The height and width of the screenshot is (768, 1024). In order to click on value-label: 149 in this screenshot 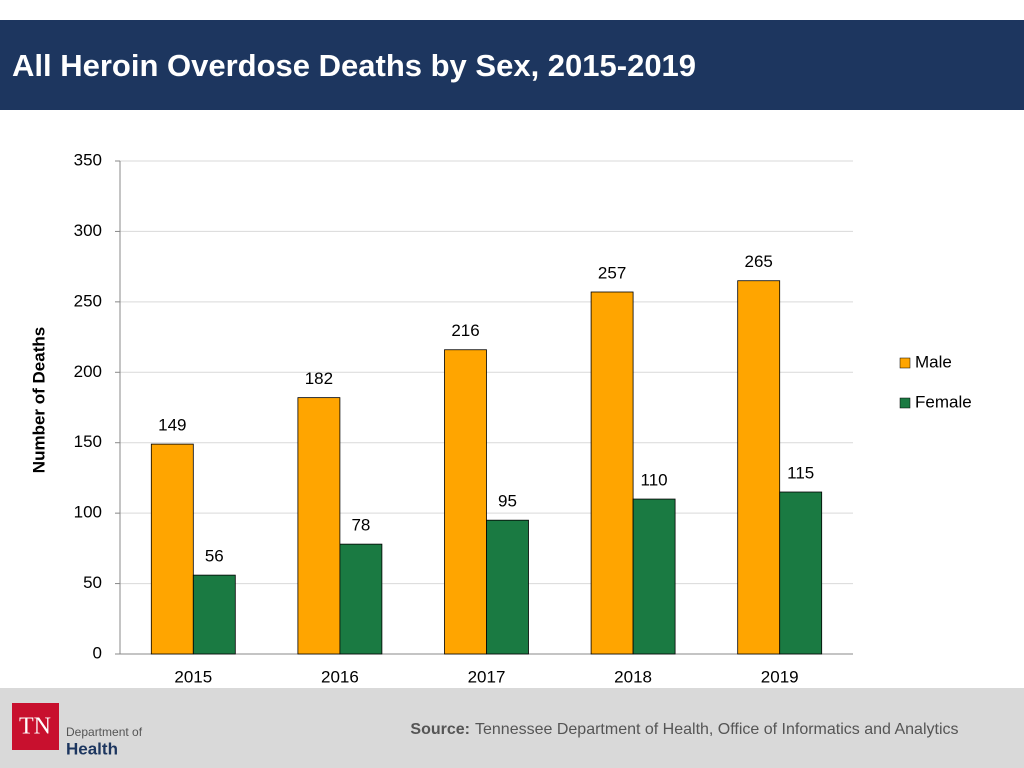, I will do `click(172, 425)`.